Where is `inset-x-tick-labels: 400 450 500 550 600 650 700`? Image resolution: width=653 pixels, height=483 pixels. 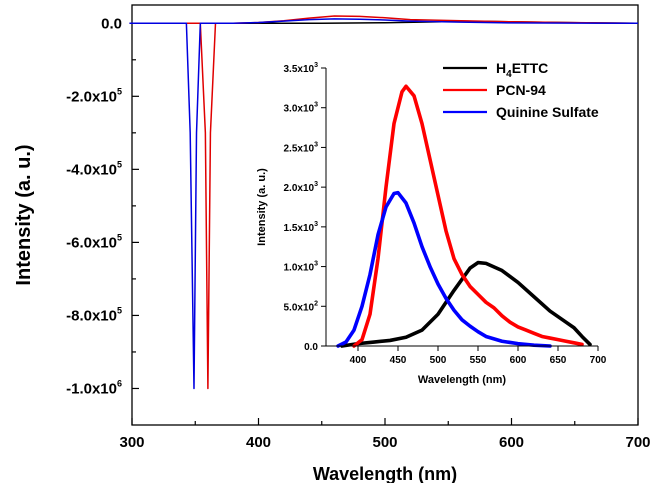 inset-x-tick-labels: 400 450 500 550 600 650 700 is located at coordinates (478, 360).